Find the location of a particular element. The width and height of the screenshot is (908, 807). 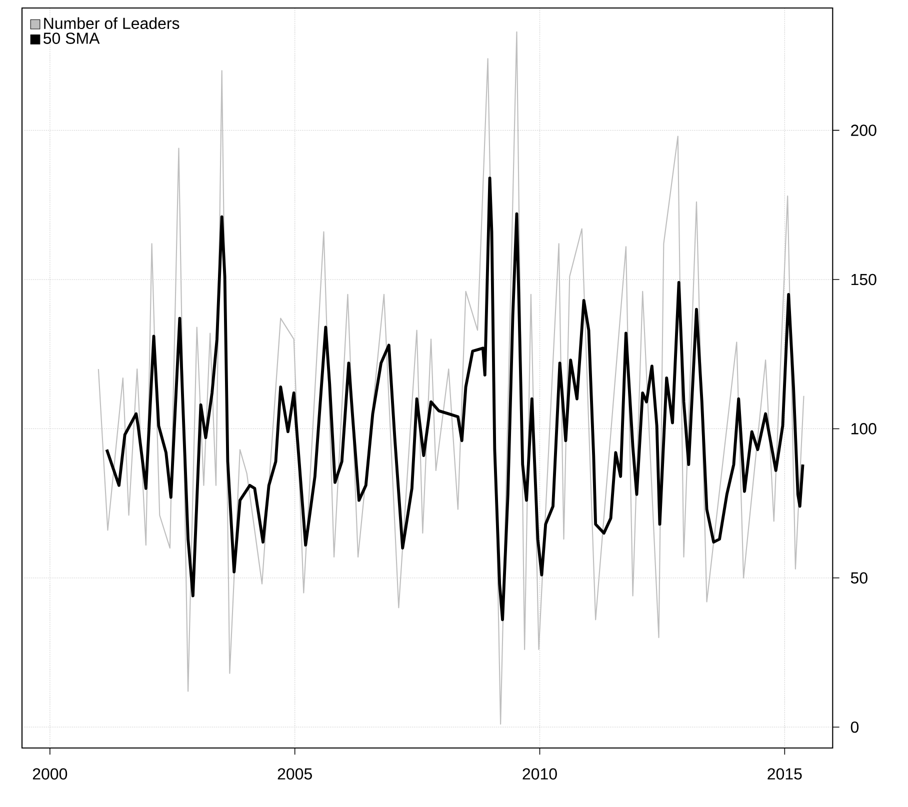

x-tick-label: 2005 is located at coordinates (295, 774).